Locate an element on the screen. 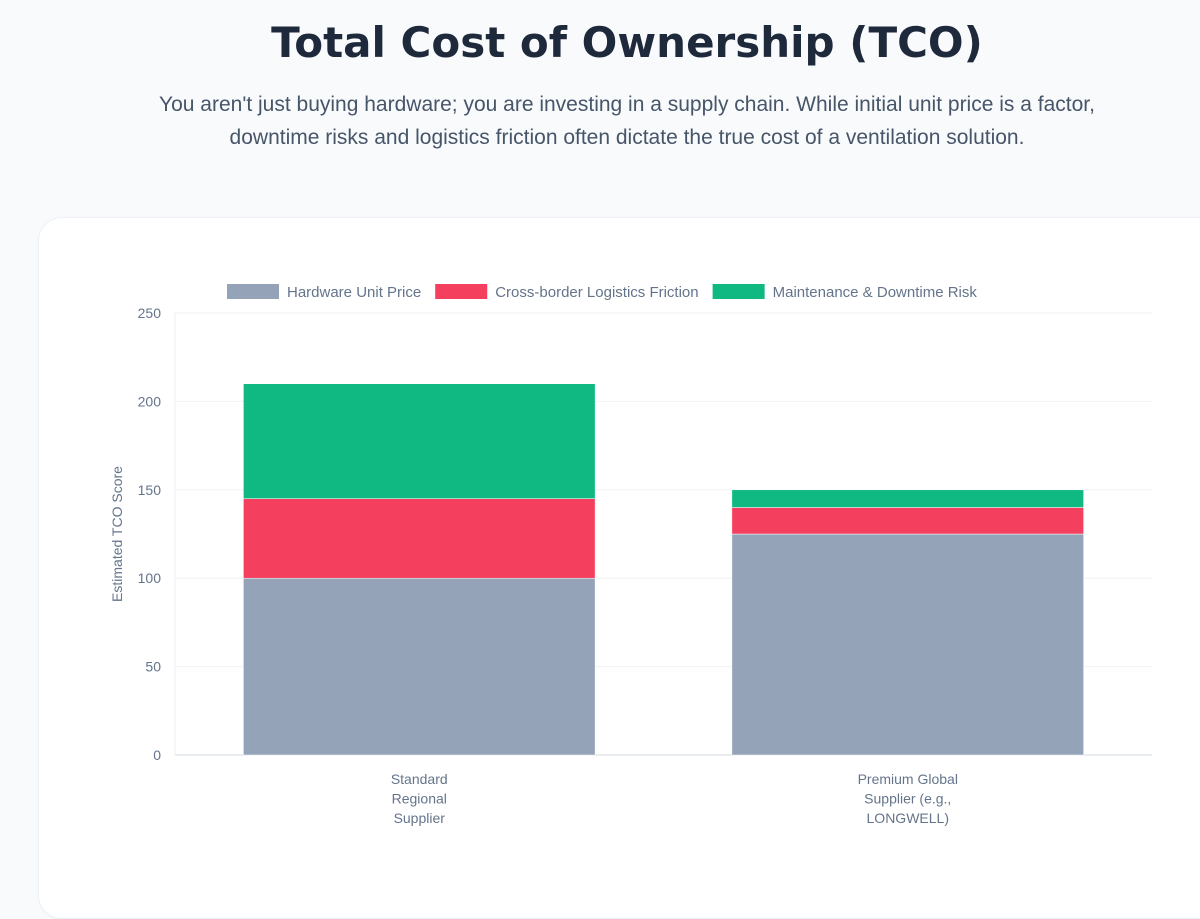  legend-label: Cross-border Logistics Friction is located at coordinates (596, 292).